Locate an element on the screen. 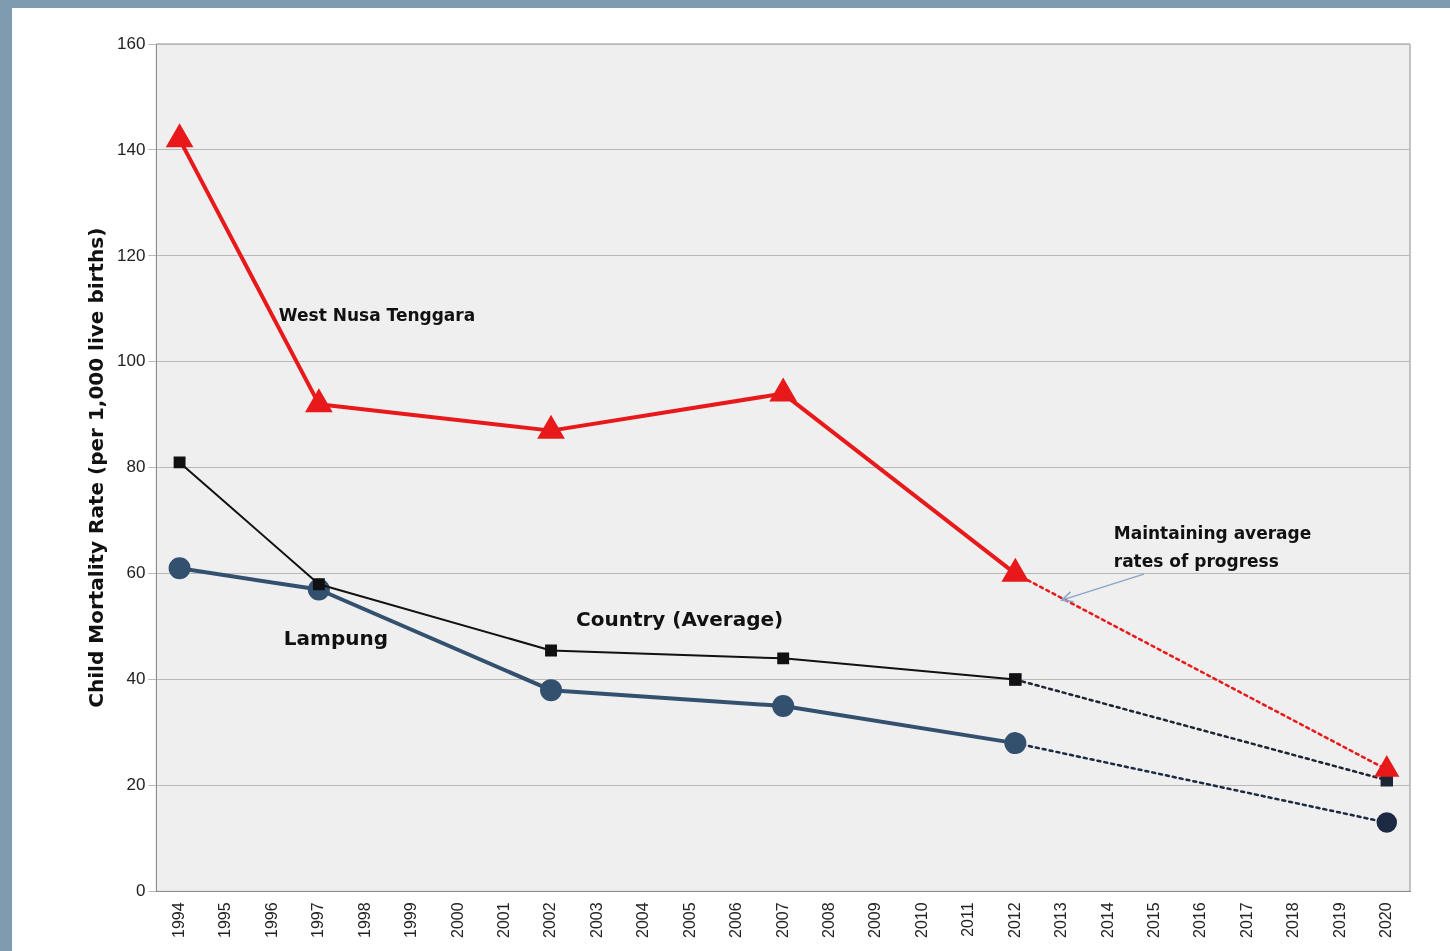 The width and height of the screenshot is (1450, 951). series-label: West Nusa Tenggara is located at coordinates (377, 314).